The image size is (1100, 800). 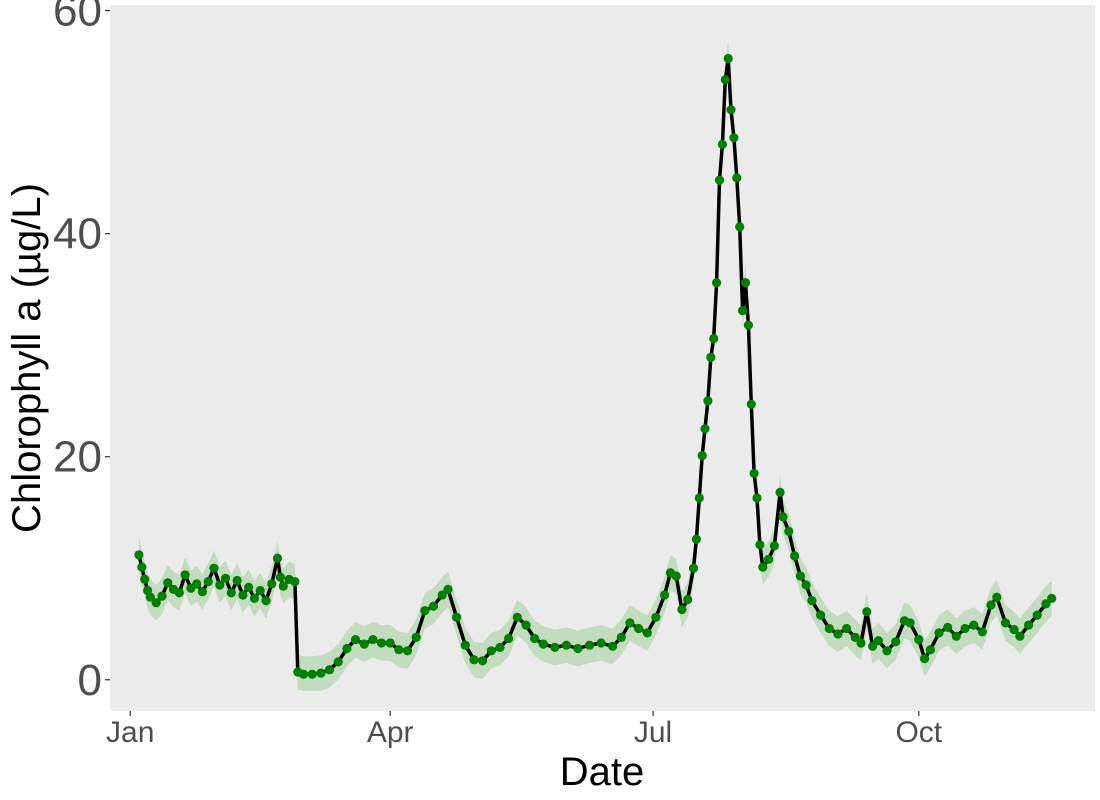 I want to click on x-tick-label: Jan, so click(x=130, y=732).